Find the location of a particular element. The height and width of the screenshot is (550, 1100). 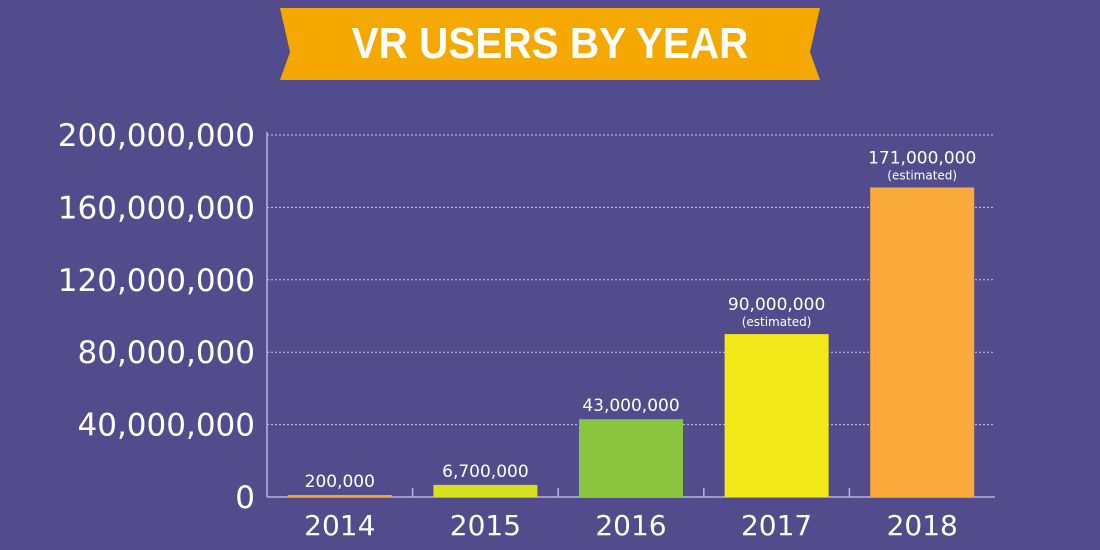

data-label: 90,000,000 is located at coordinates (776, 305).